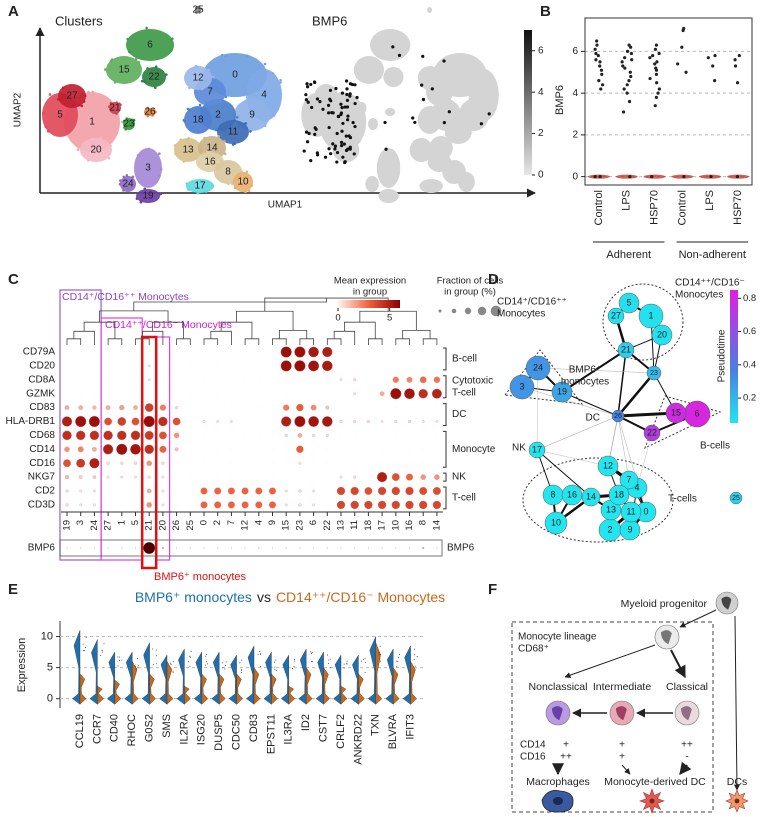 The width and height of the screenshot is (765, 817). What do you see at coordinates (636, 487) in the screenshot?
I see `node-label: 4` at bounding box center [636, 487].